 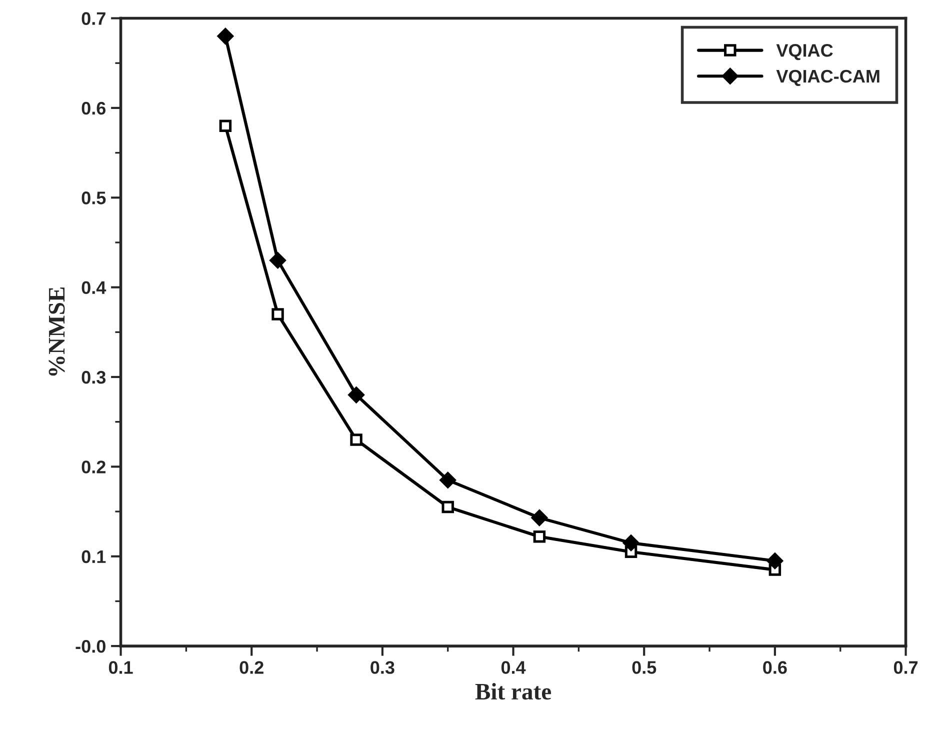 I want to click on legend-label: VQIAC, so click(x=804, y=52).